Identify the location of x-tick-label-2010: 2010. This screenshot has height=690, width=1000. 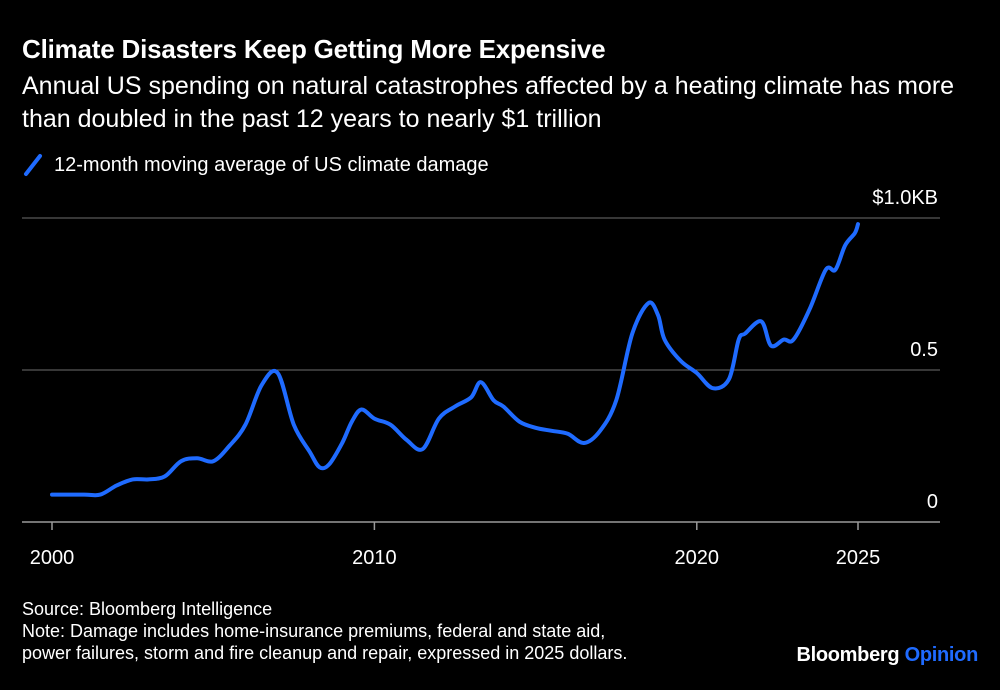
(374, 558).